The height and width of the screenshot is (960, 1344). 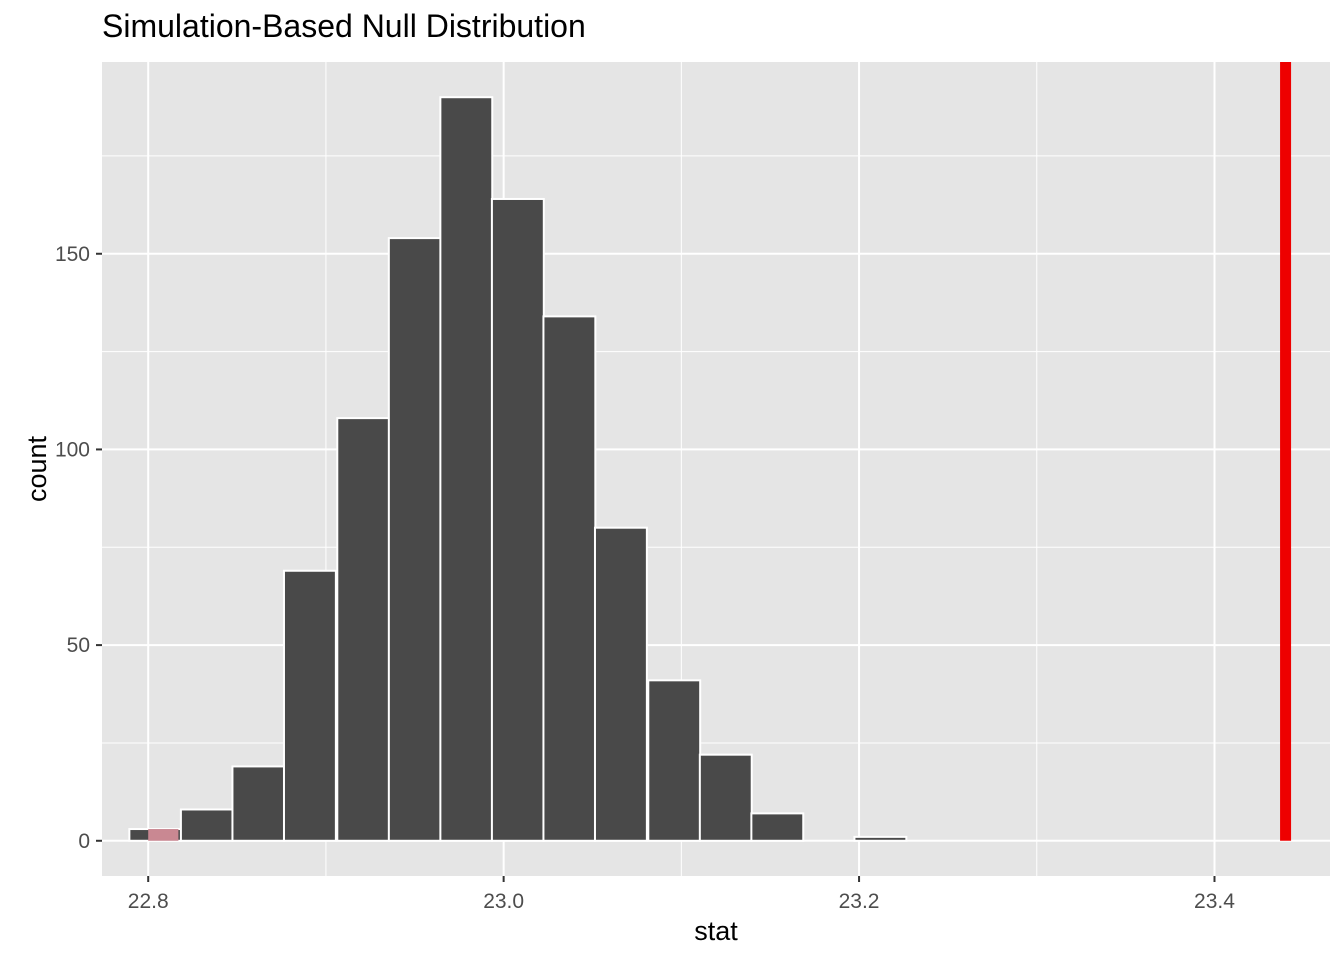 I want to click on chart-title: Simulation-Based Null Distribution, so click(x=344, y=26).